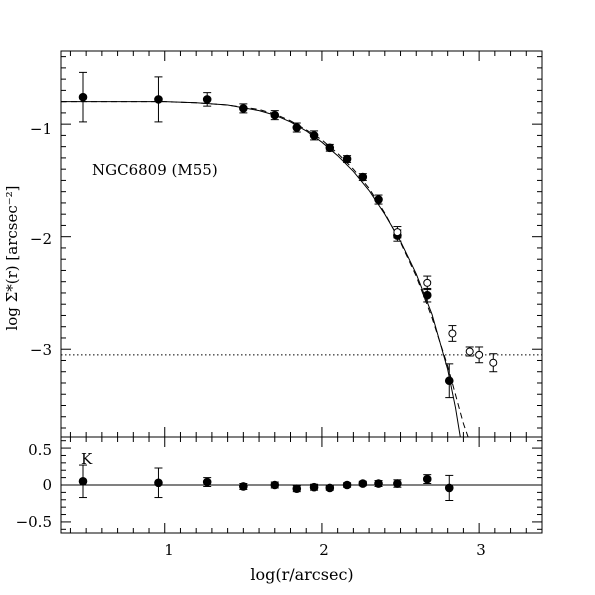 The width and height of the screenshot is (595, 595). I want to click on x-tick-label: 2, so click(324, 550).